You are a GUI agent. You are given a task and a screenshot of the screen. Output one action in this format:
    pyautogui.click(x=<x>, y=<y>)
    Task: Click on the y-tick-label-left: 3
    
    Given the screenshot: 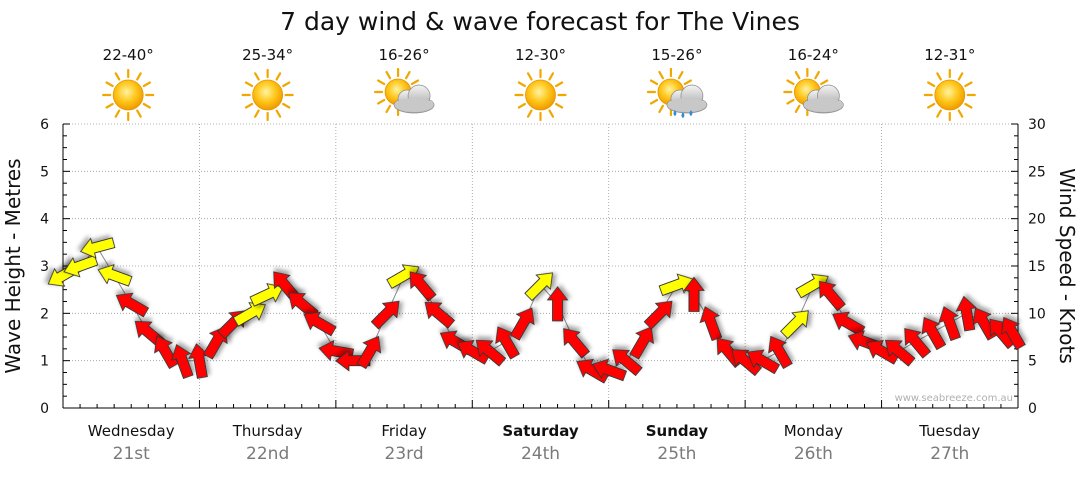 What is the action you would take?
    pyautogui.click(x=44, y=267)
    